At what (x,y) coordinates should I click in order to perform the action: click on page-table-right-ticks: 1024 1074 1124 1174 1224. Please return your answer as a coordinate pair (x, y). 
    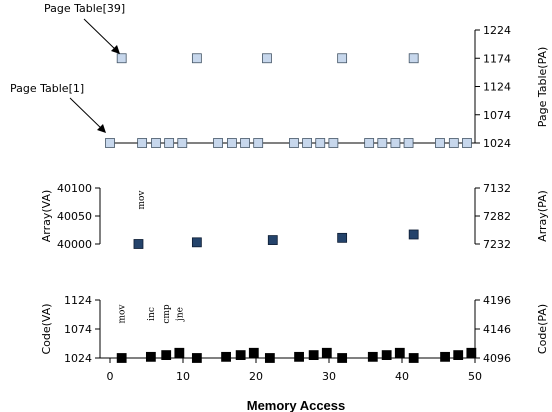
    Looking at the image, I should click on (493, 87).